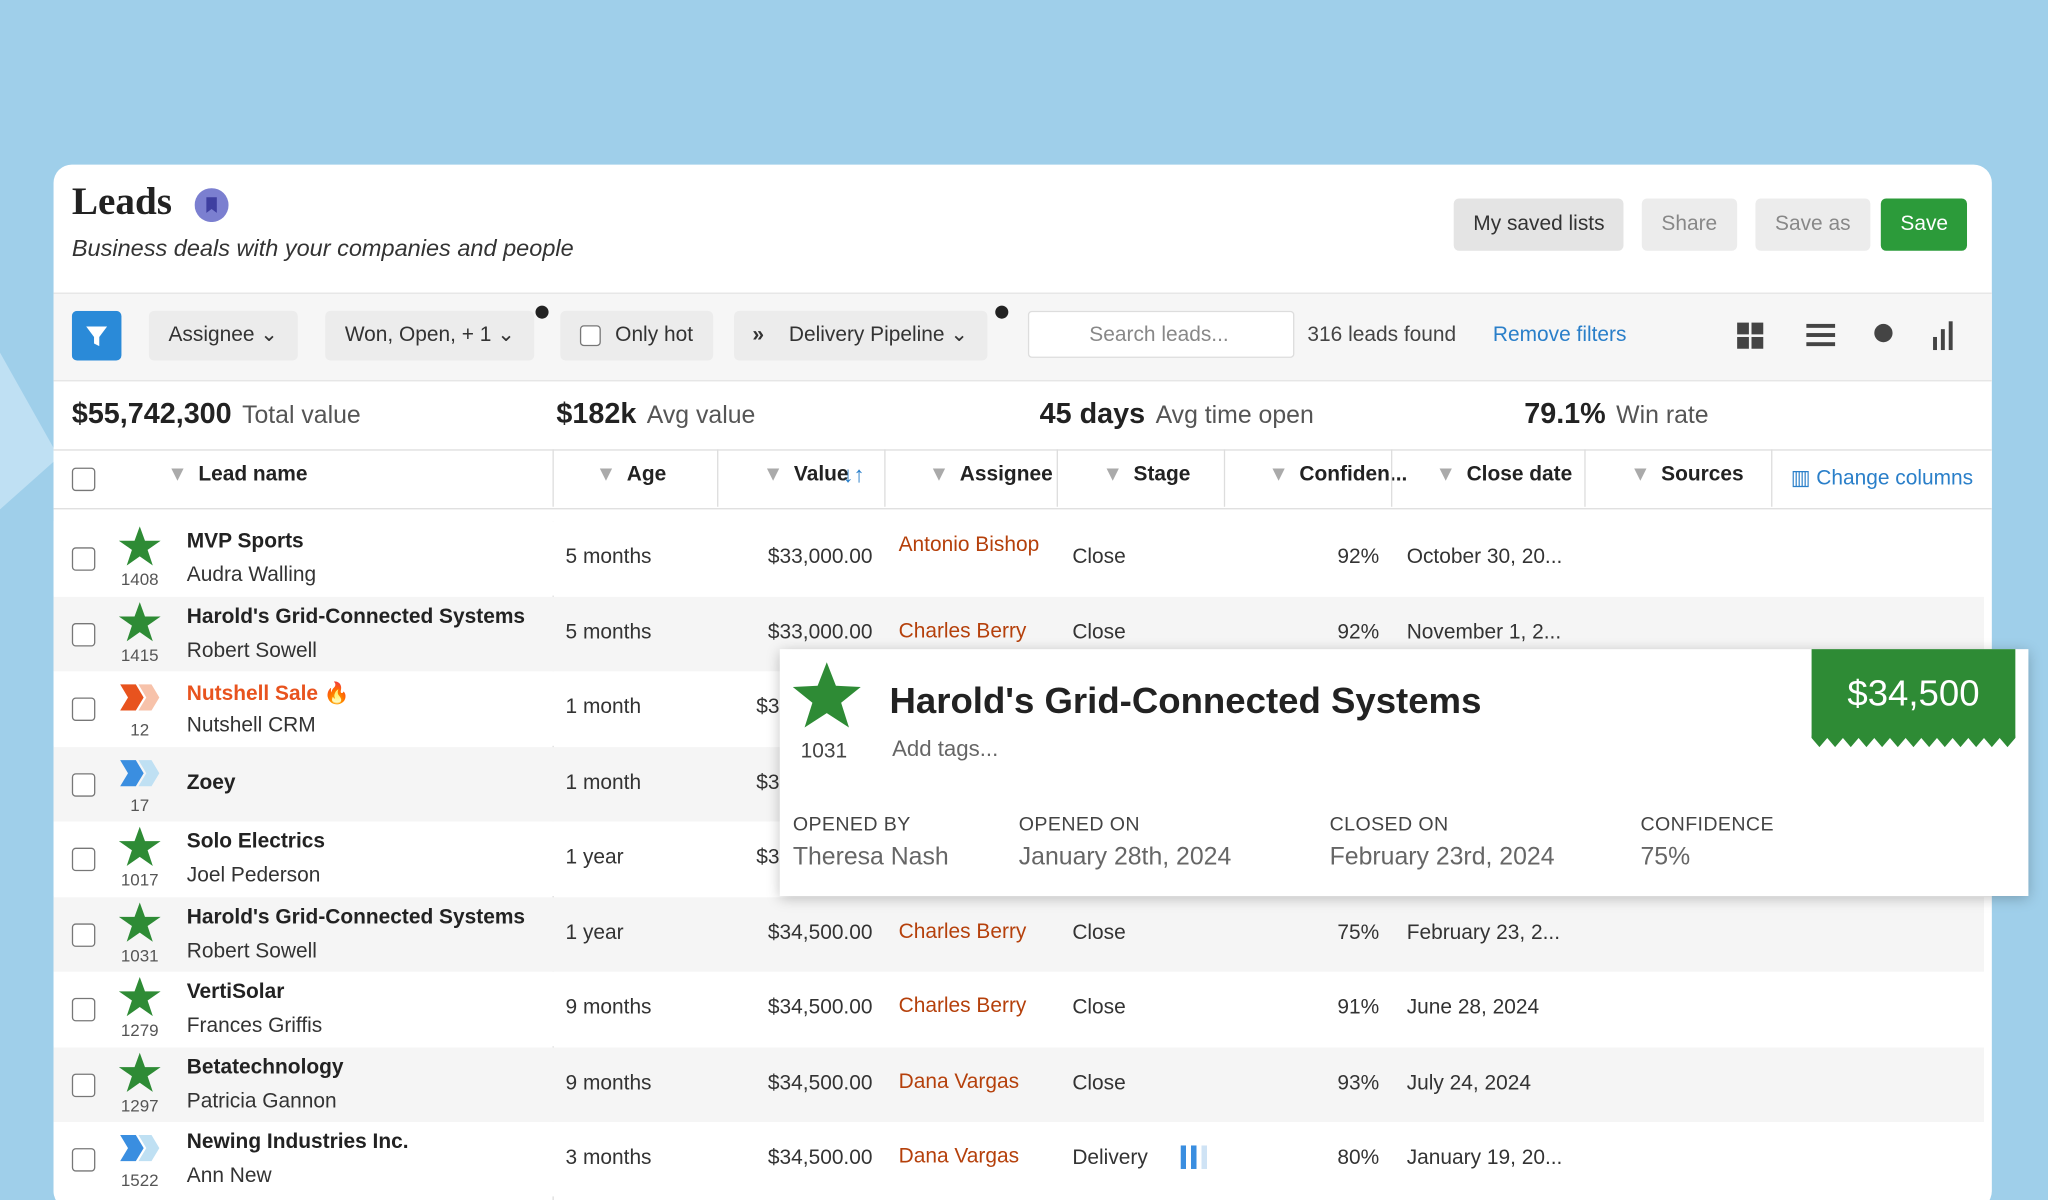 The height and width of the screenshot is (1200, 2048). I want to click on table-header, so click(1022, 479).